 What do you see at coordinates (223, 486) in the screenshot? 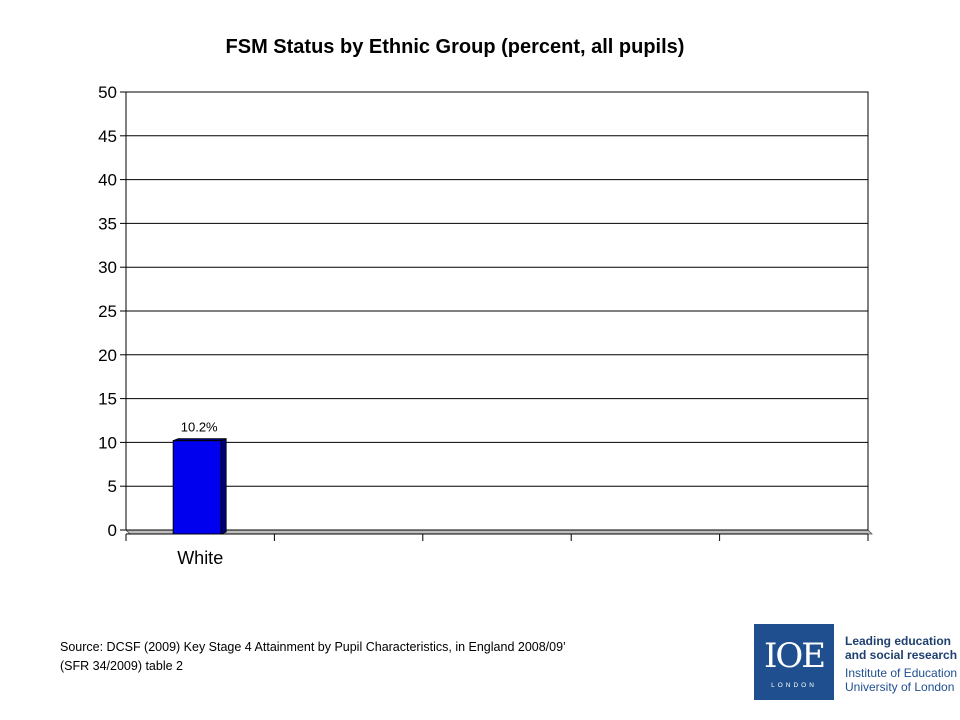
I see `bar-side` at bounding box center [223, 486].